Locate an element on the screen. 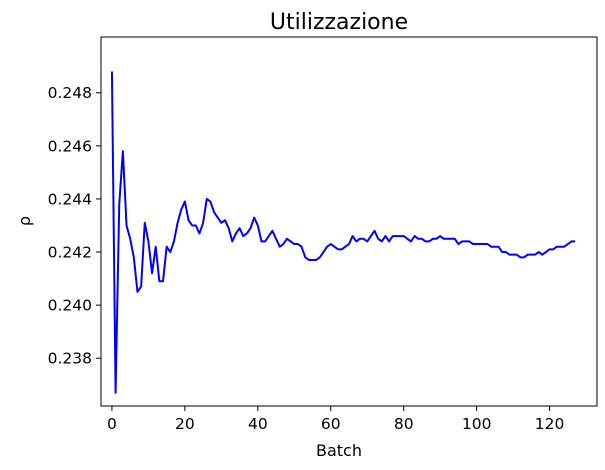  y-tick-label: 0.242 is located at coordinates (70, 253).